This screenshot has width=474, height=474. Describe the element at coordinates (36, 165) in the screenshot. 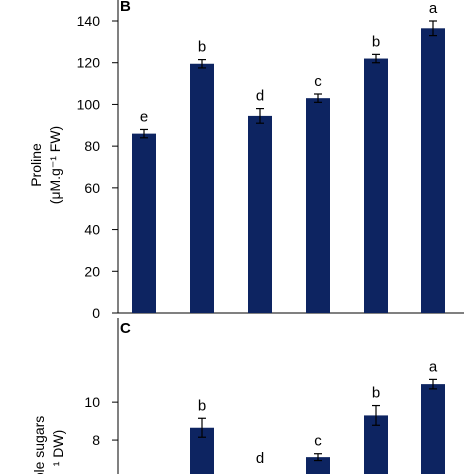

I see `panel-b-y-axis-title-line1: Proline` at that location.